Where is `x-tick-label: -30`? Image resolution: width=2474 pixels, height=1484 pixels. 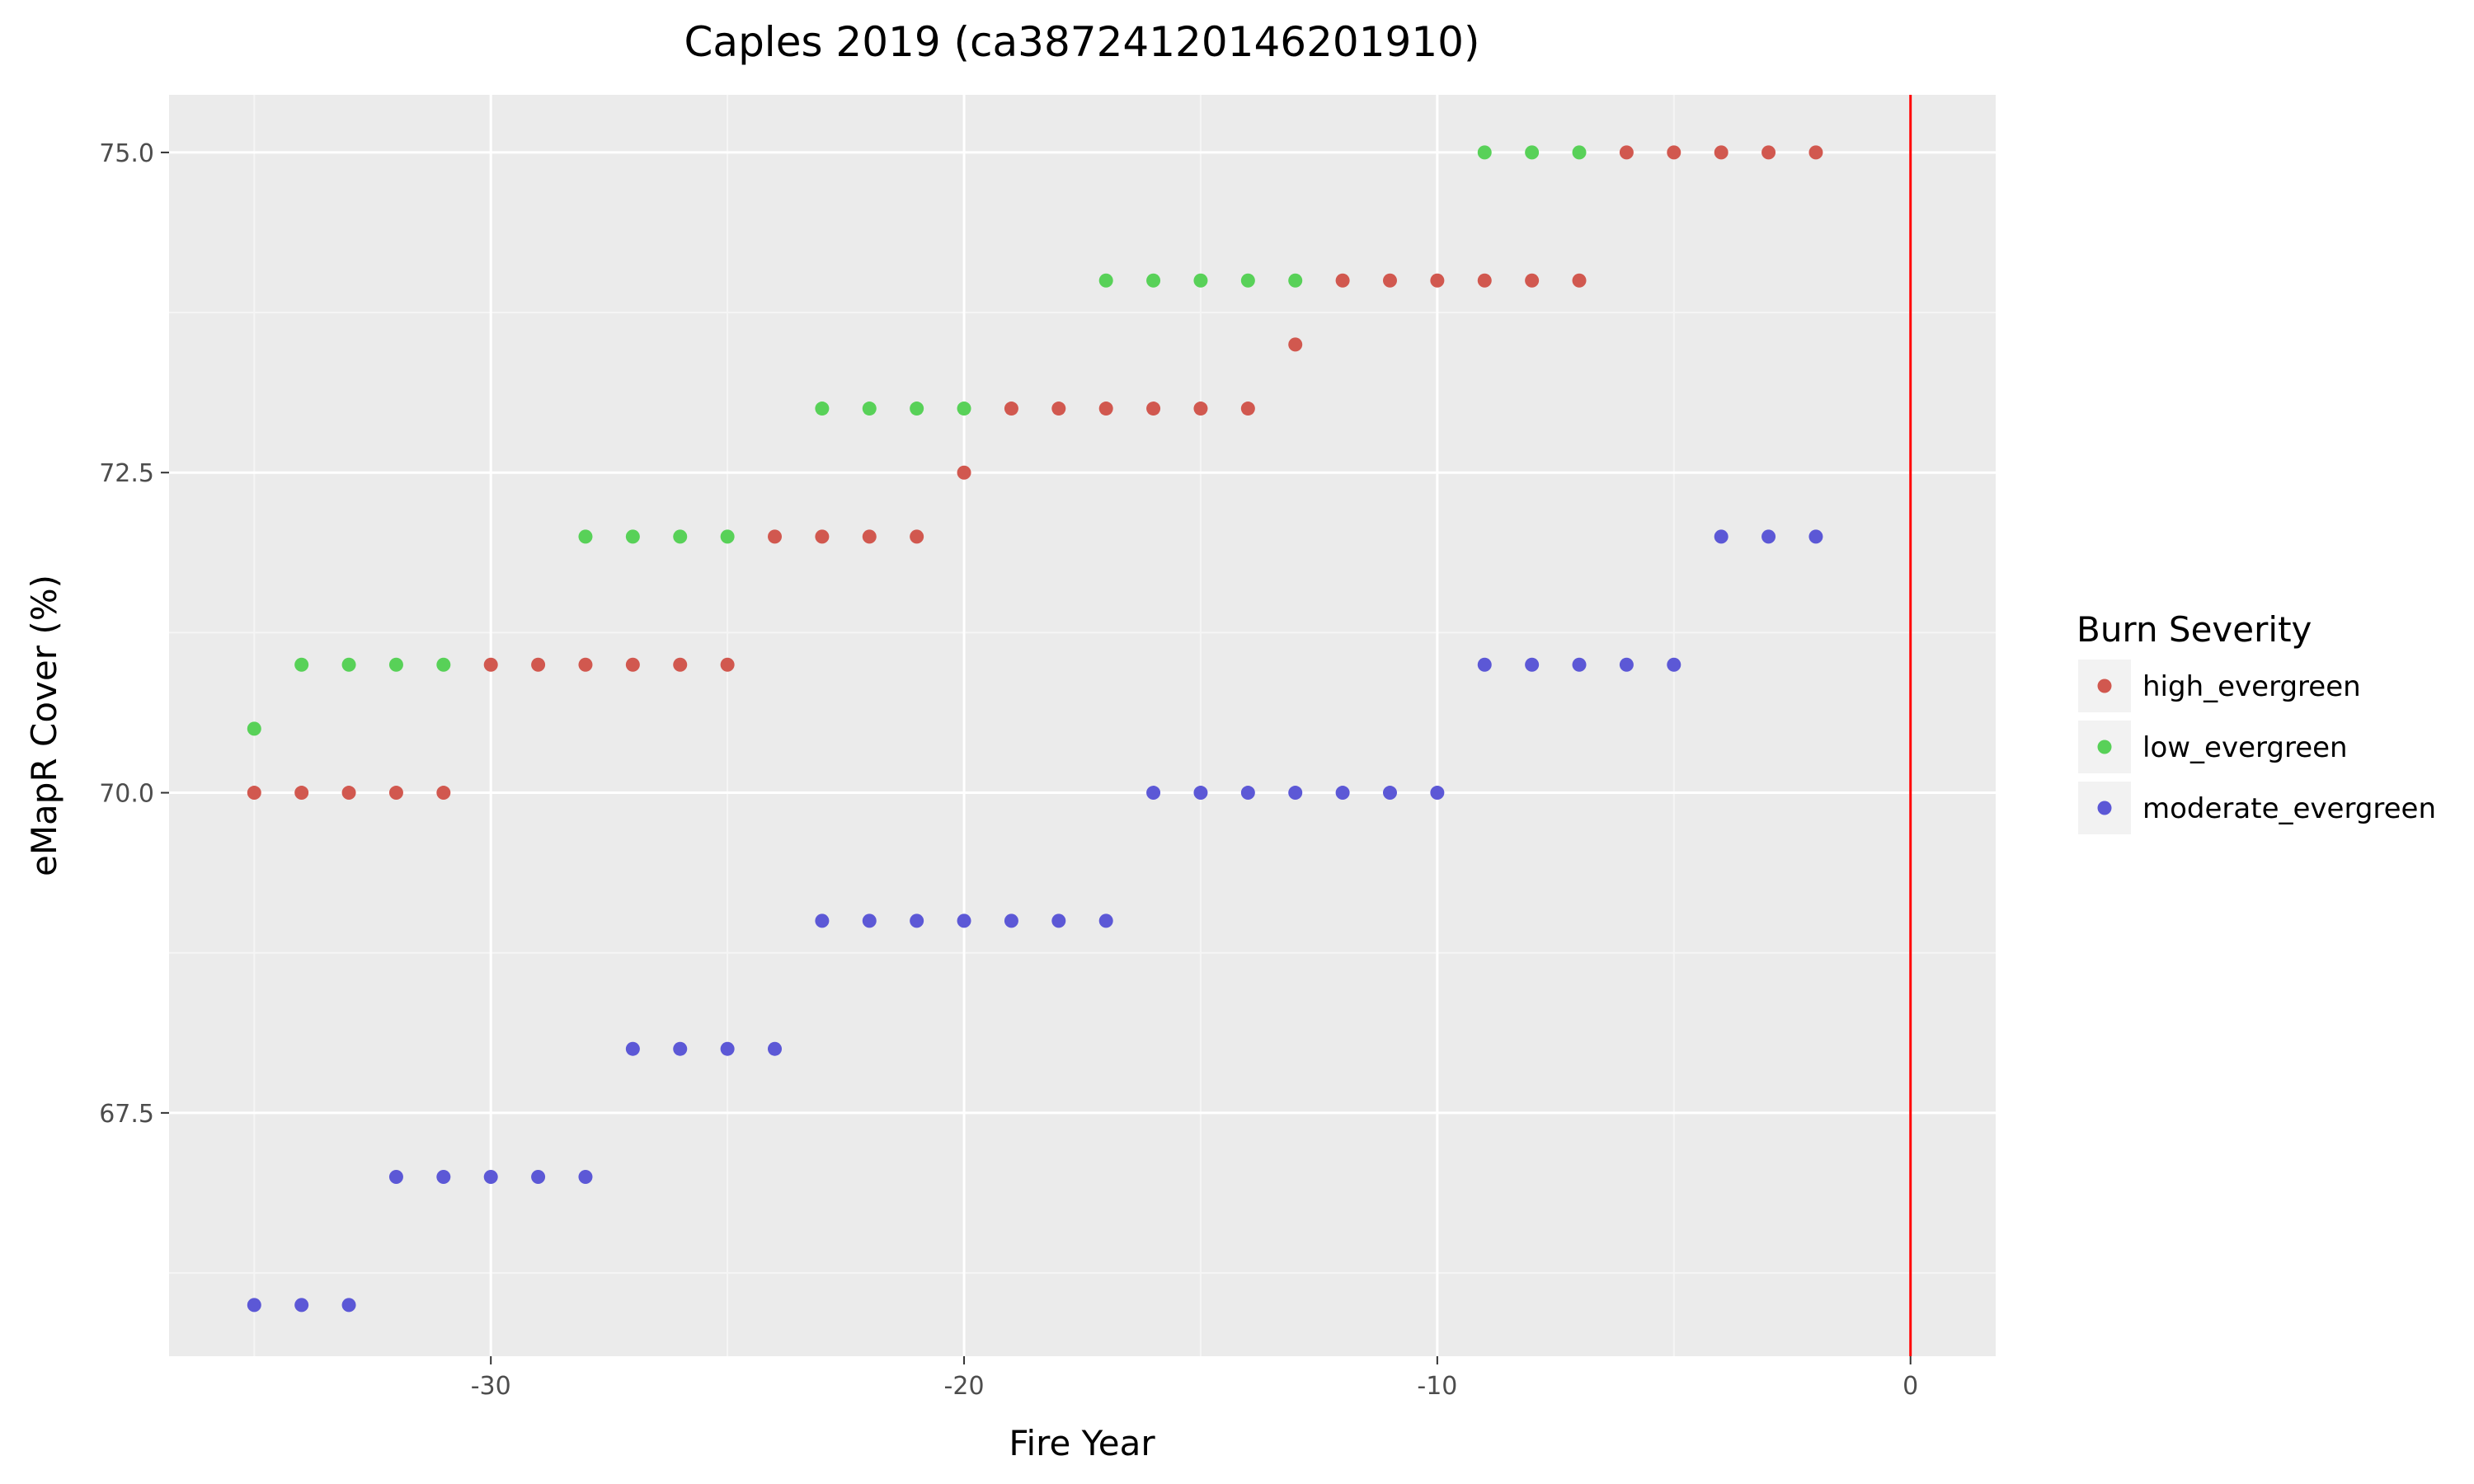 x-tick-label: -30 is located at coordinates (491, 1386).